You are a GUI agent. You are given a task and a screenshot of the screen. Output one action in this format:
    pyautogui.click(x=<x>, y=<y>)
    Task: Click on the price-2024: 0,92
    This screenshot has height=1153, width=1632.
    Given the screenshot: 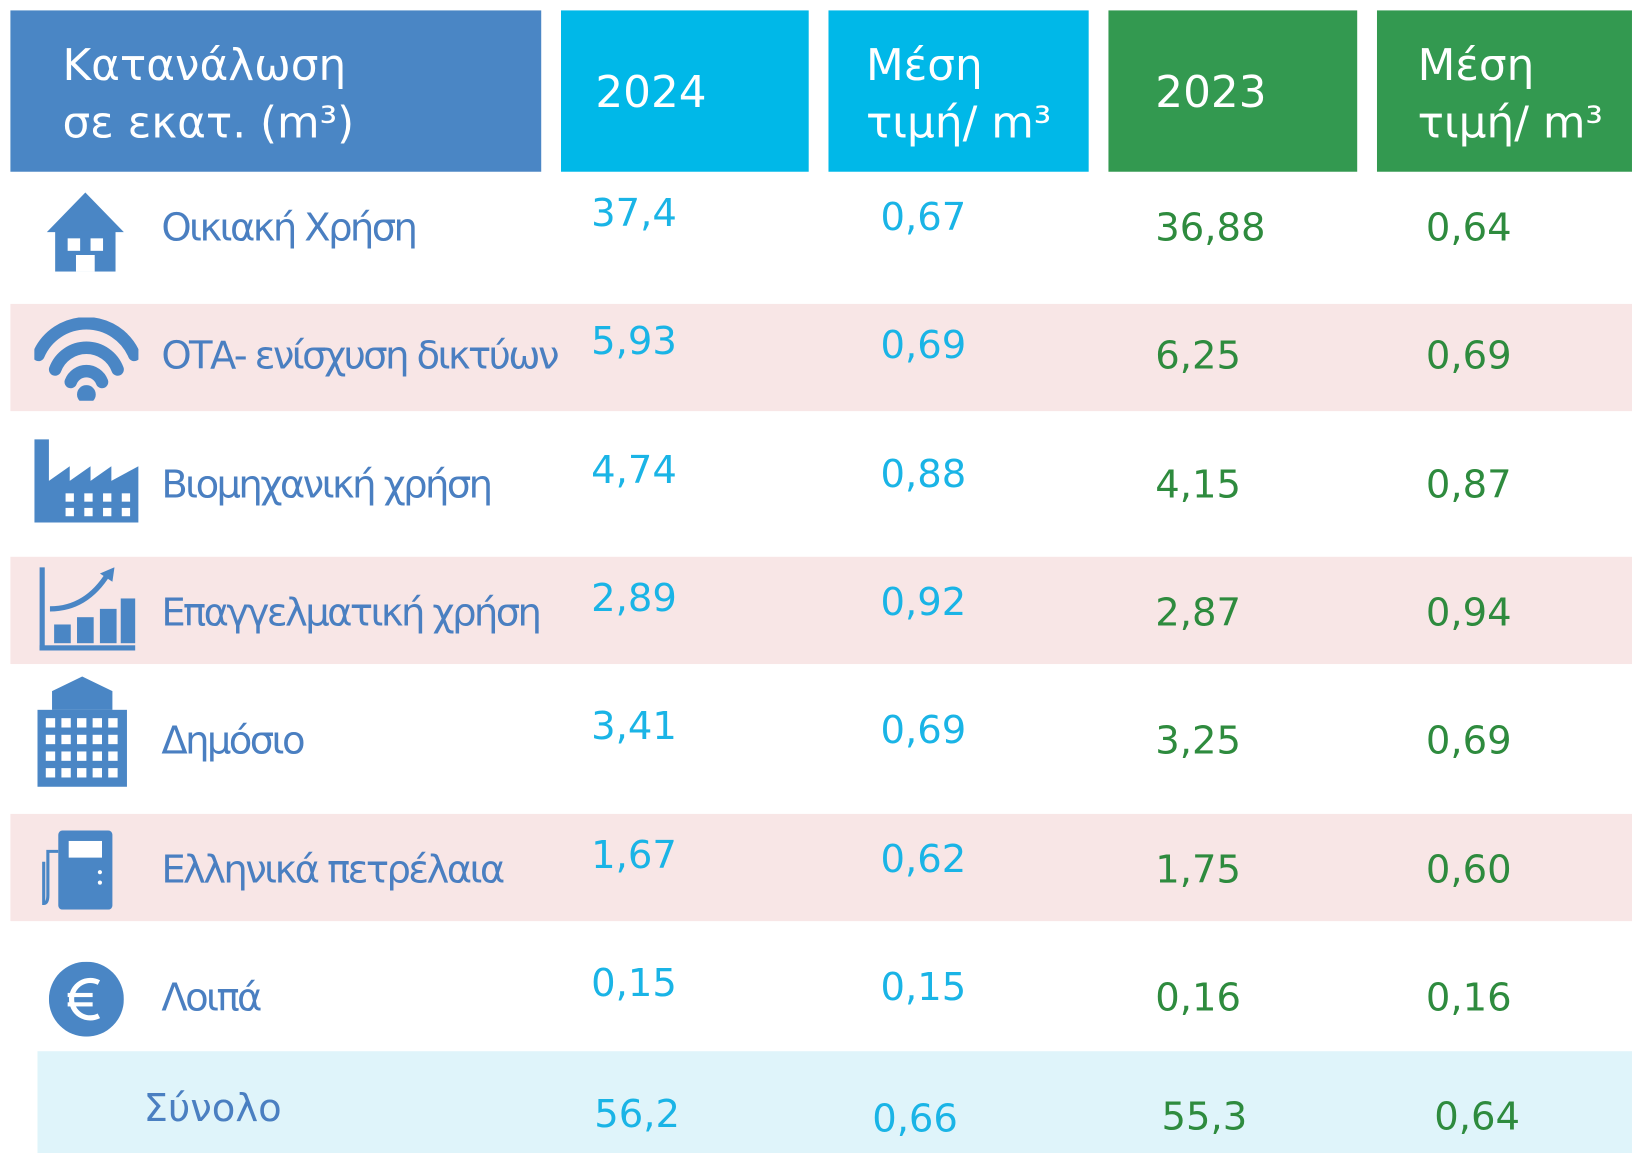 What is the action you would take?
    pyautogui.click(x=923, y=602)
    